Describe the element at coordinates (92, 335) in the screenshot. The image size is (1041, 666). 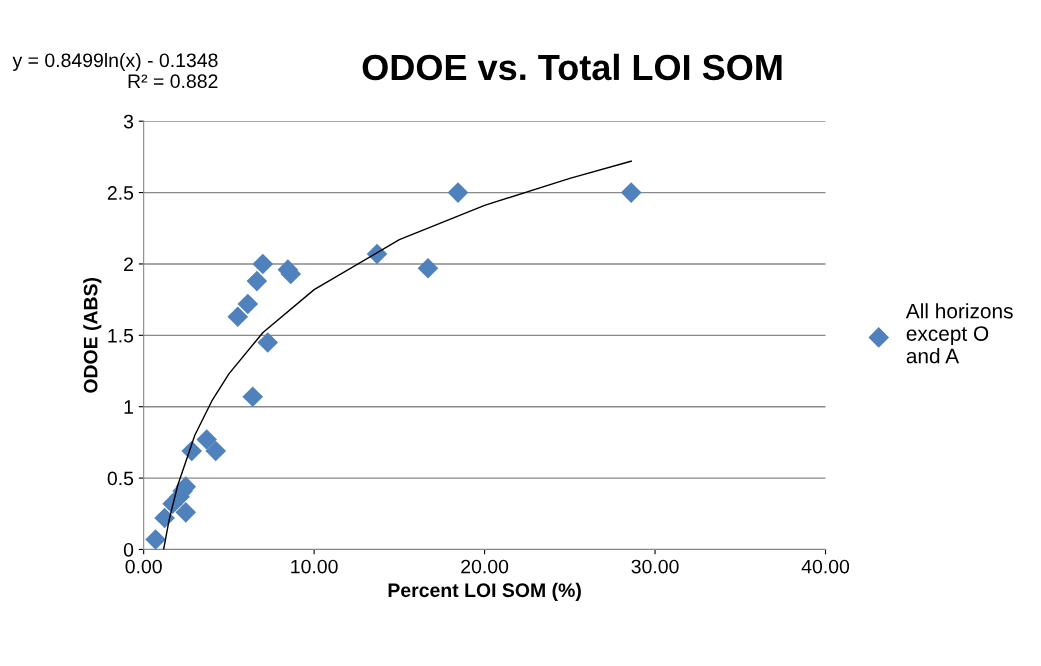
I see `y-axis-title: ODOE (ABS)` at that location.